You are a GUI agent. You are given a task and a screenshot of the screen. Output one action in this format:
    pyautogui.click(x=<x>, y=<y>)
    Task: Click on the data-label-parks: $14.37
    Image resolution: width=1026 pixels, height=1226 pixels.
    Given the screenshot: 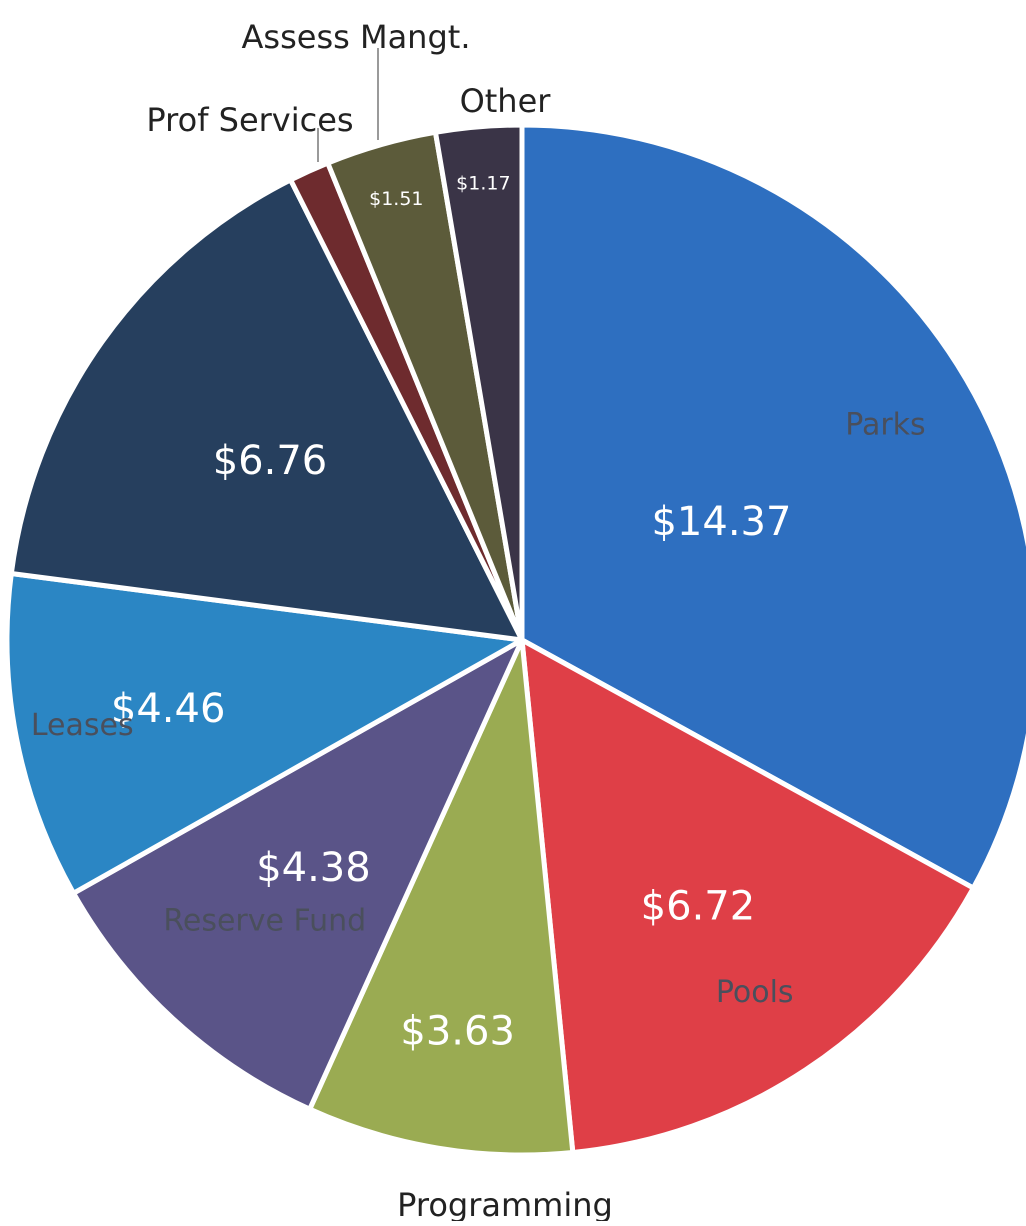 What is the action you would take?
    pyautogui.click(x=721, y=522)
    